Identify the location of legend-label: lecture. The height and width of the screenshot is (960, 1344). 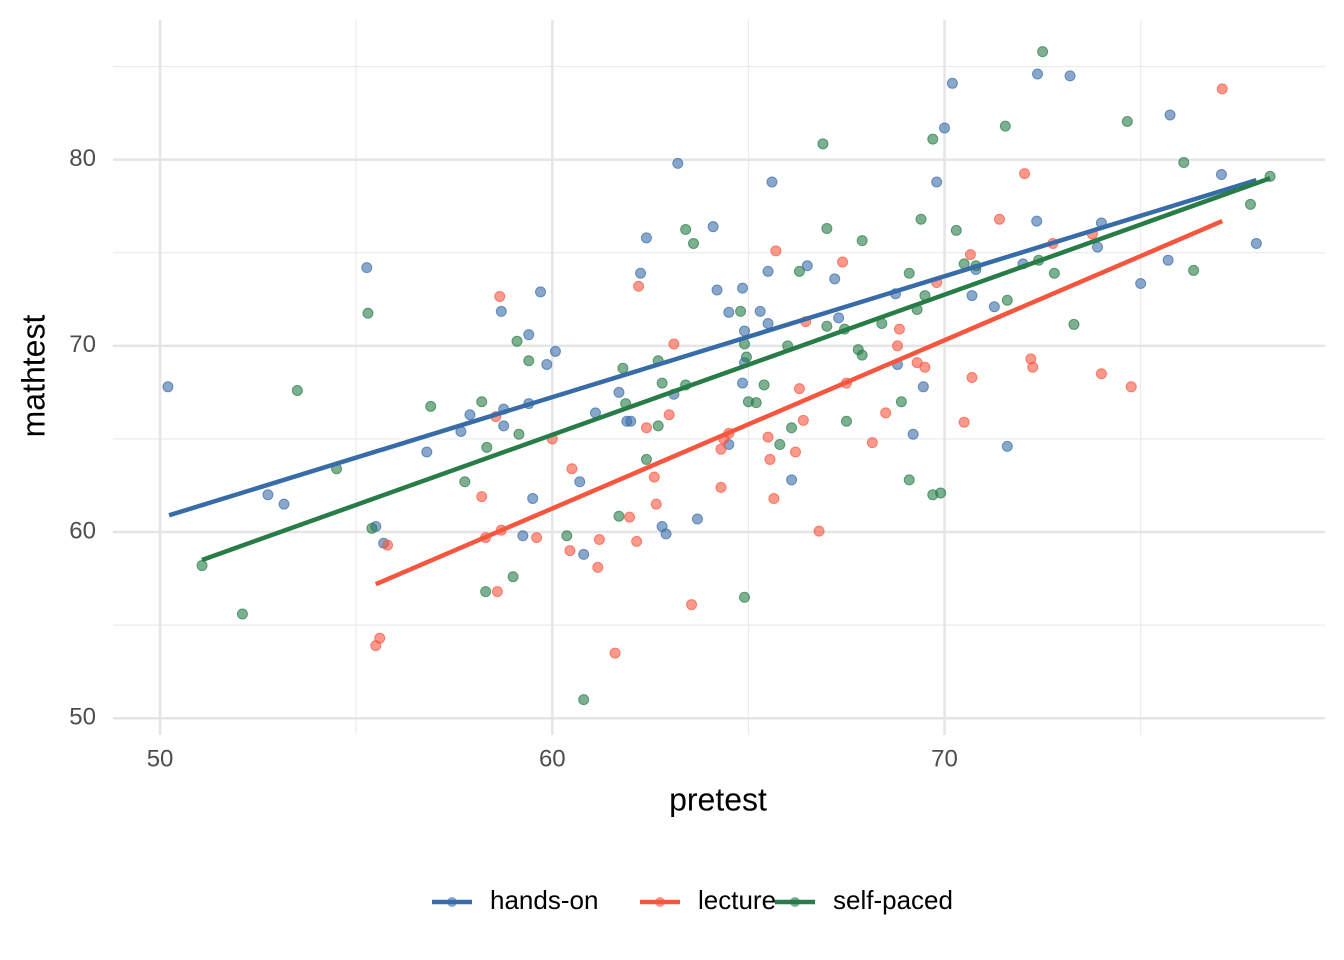
(737, 900).